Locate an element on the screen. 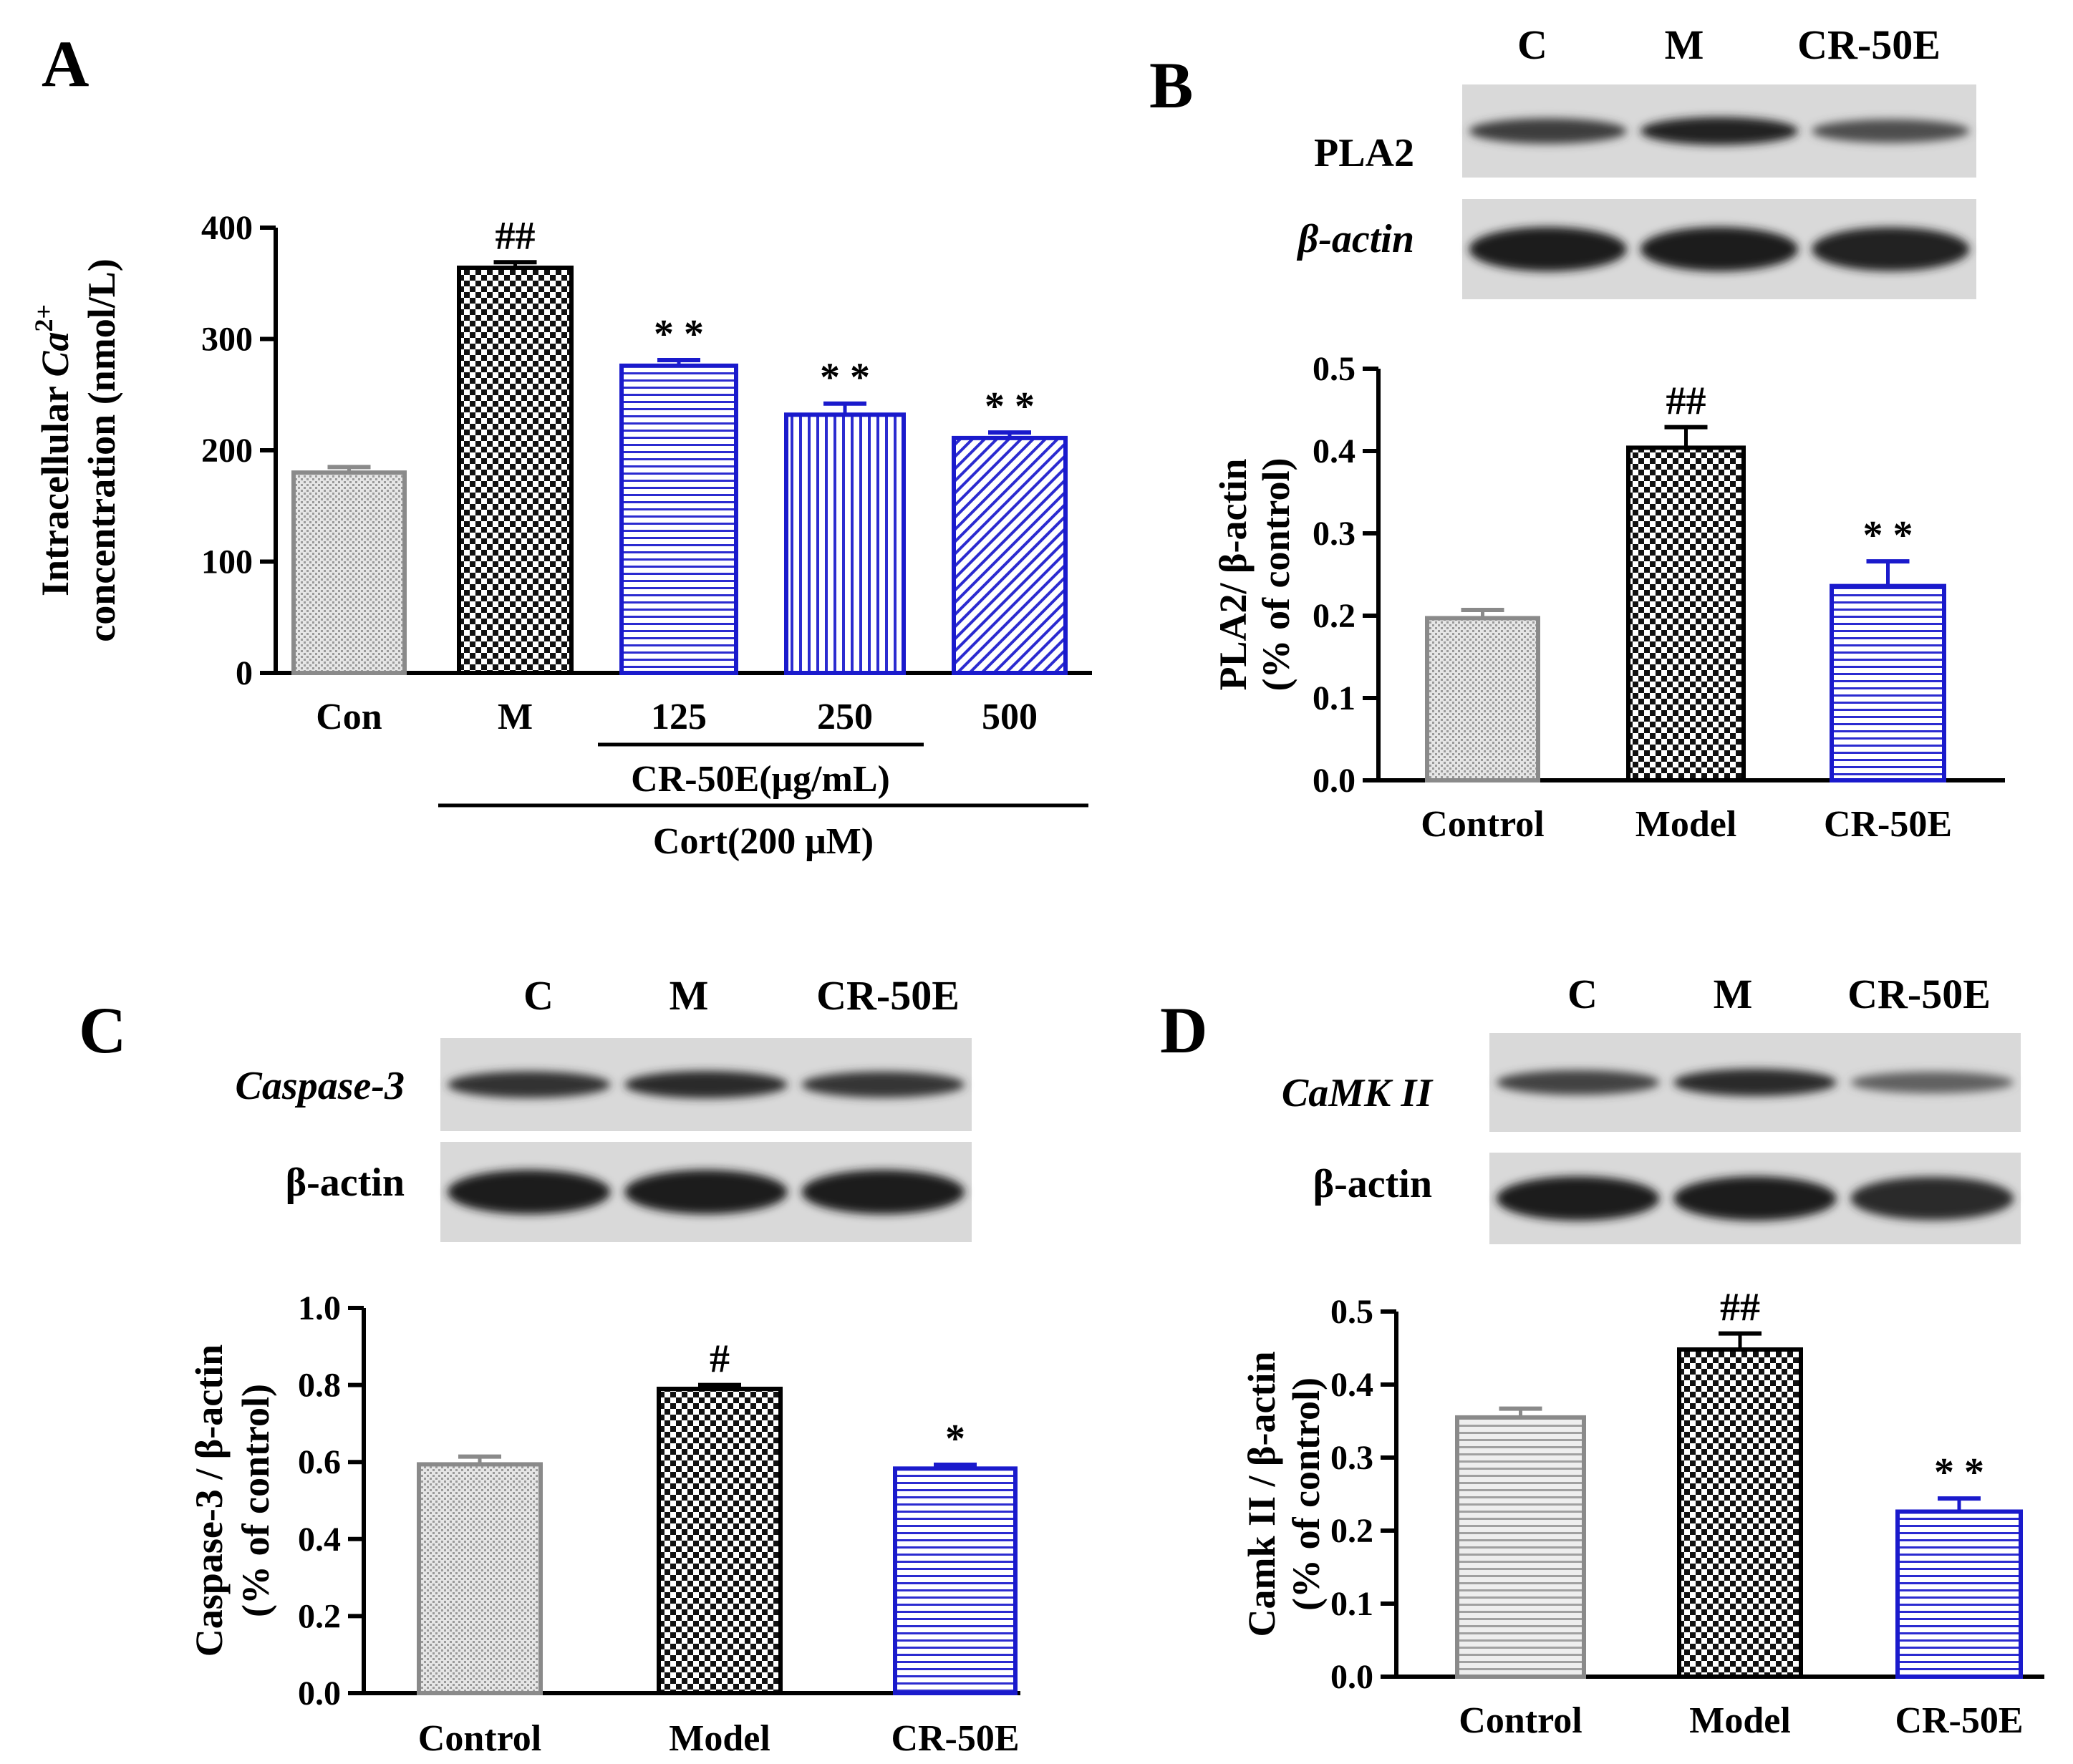 This screenshot has height=1764, width=2073. category-label: M is located at coordinates (515, 717).